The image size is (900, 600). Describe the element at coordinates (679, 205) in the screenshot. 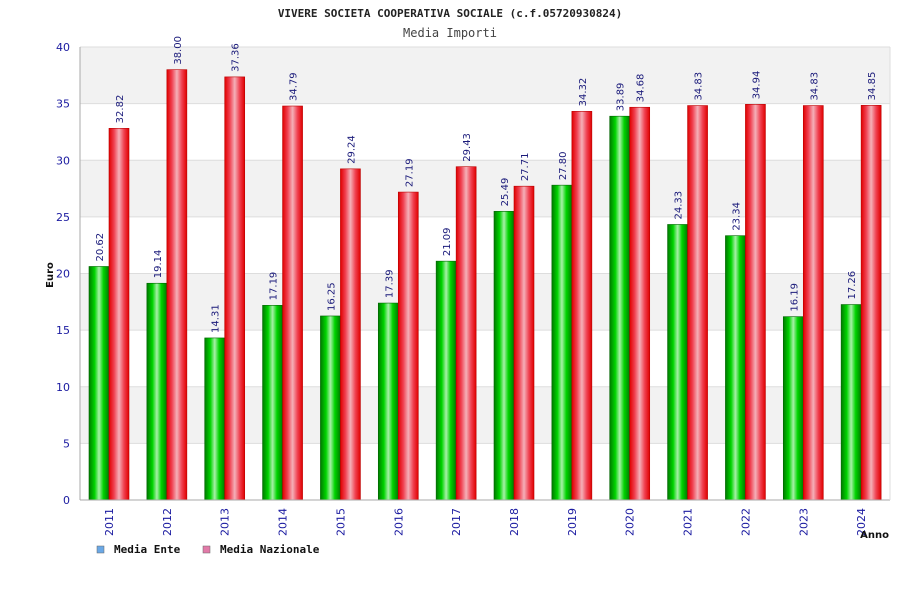

I see `value-label: 24.33` at that location.